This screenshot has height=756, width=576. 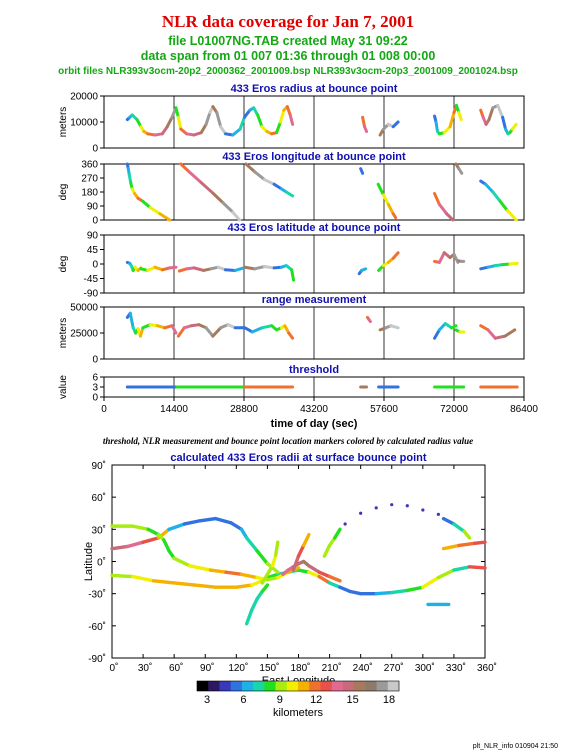 What do you see at coordinates (99, 498) in the screenshot?
I see `y-tick-label: 60˚` at bounding box center [99, 498].